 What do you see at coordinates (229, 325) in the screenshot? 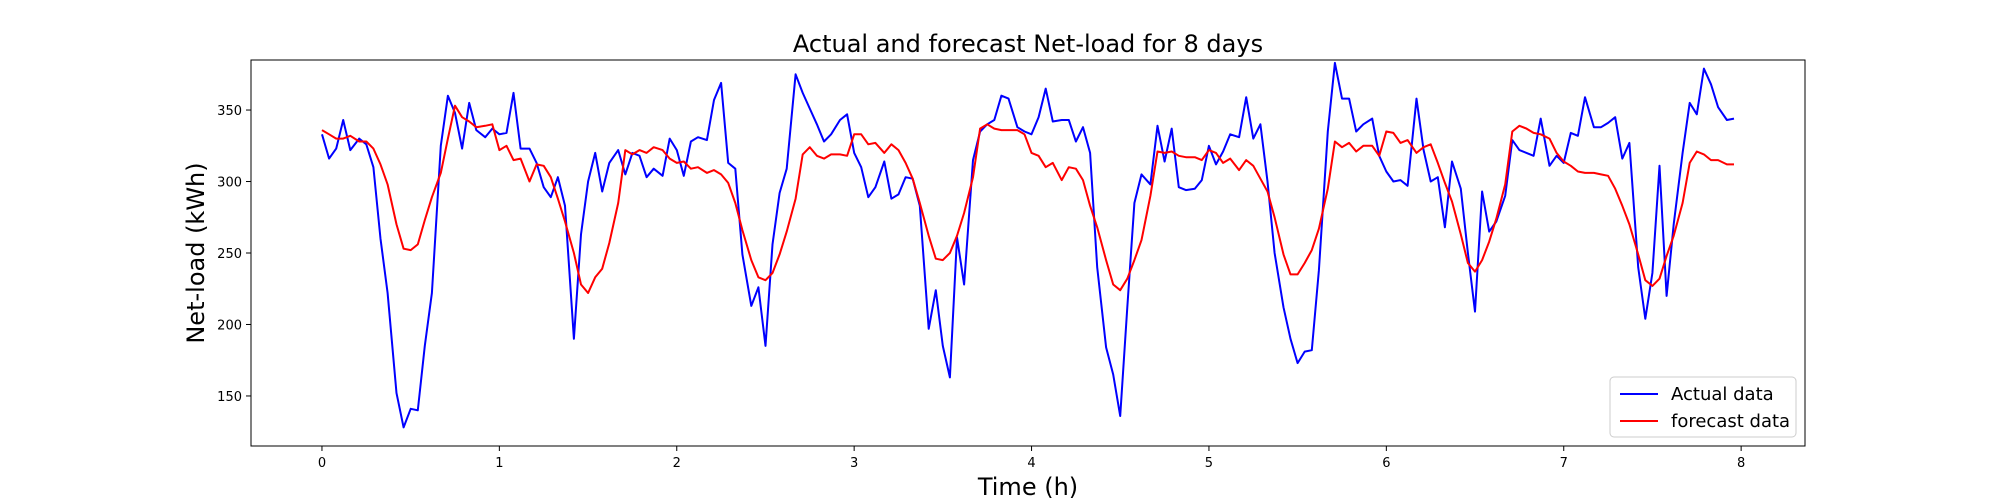
I see `y-tick-label: 200` at bounding box center [229, 325].